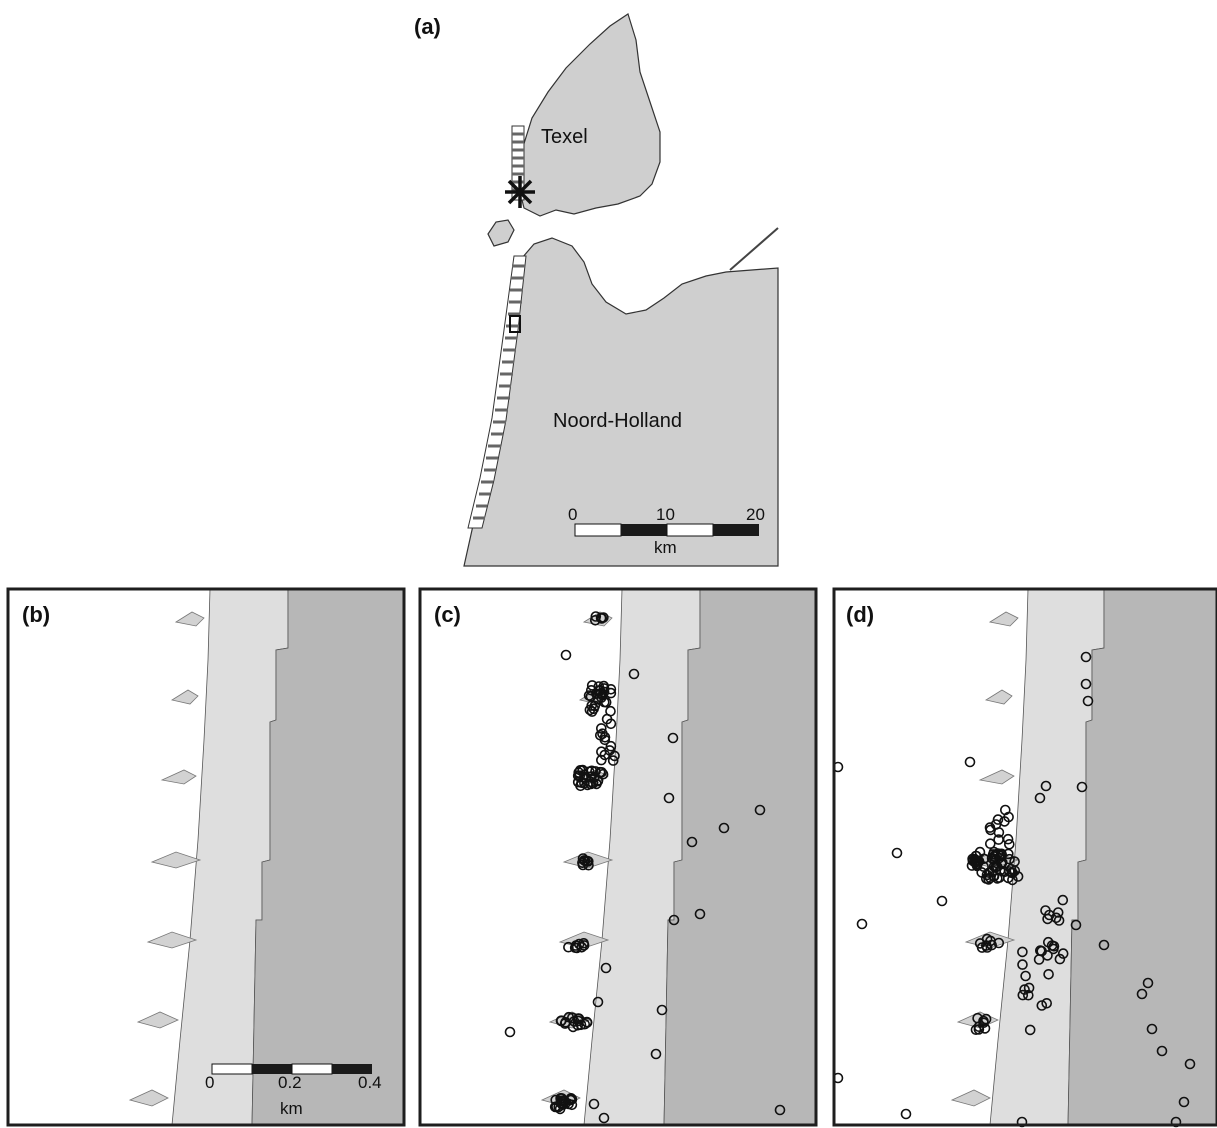 The height and width of the screenshot is (1128, 1217). What do you see at coordinates (515, 324) in the screenshot?
I see `study-site-marker` at bounding box center [515, 324].